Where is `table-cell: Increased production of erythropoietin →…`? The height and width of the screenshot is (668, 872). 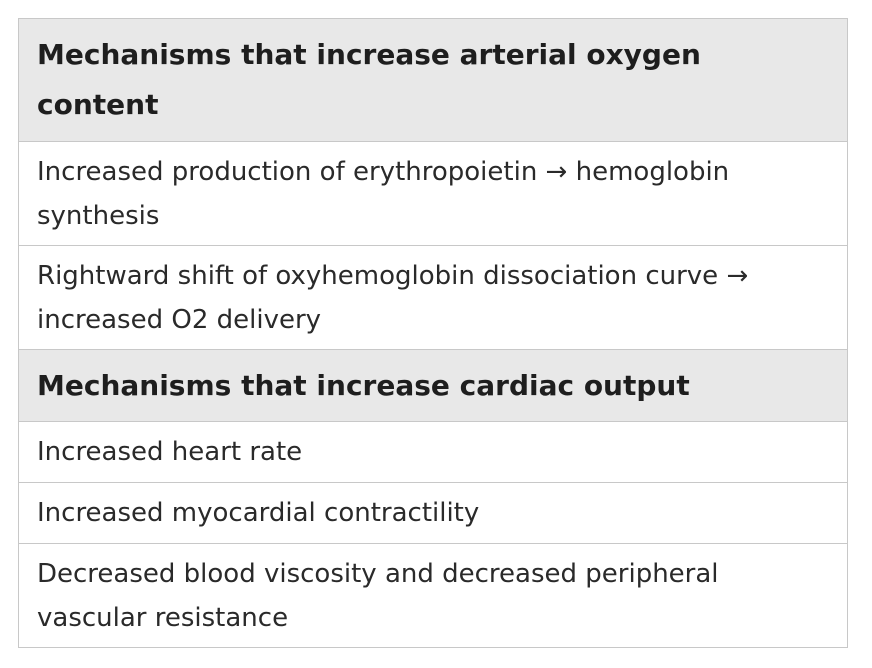
table-cell: Increased production of erythropoietin →… is located at coordinates (433, 193).